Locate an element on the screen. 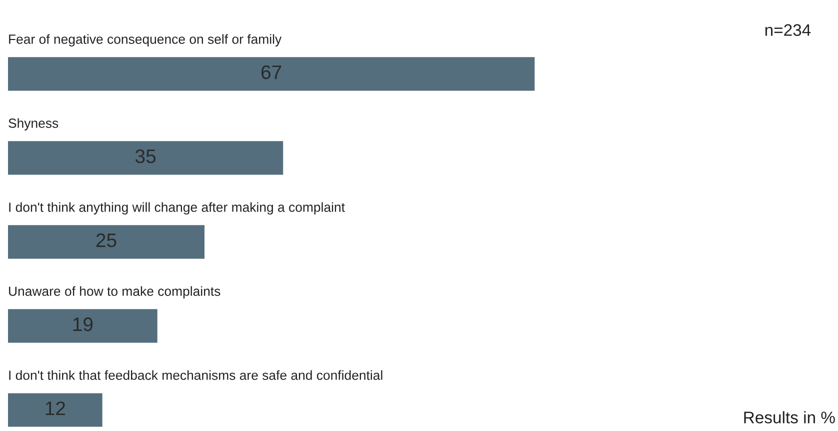 The height and width of the screenshot is (431, 838). data-label: 12 is located at coordinates (55, 408).